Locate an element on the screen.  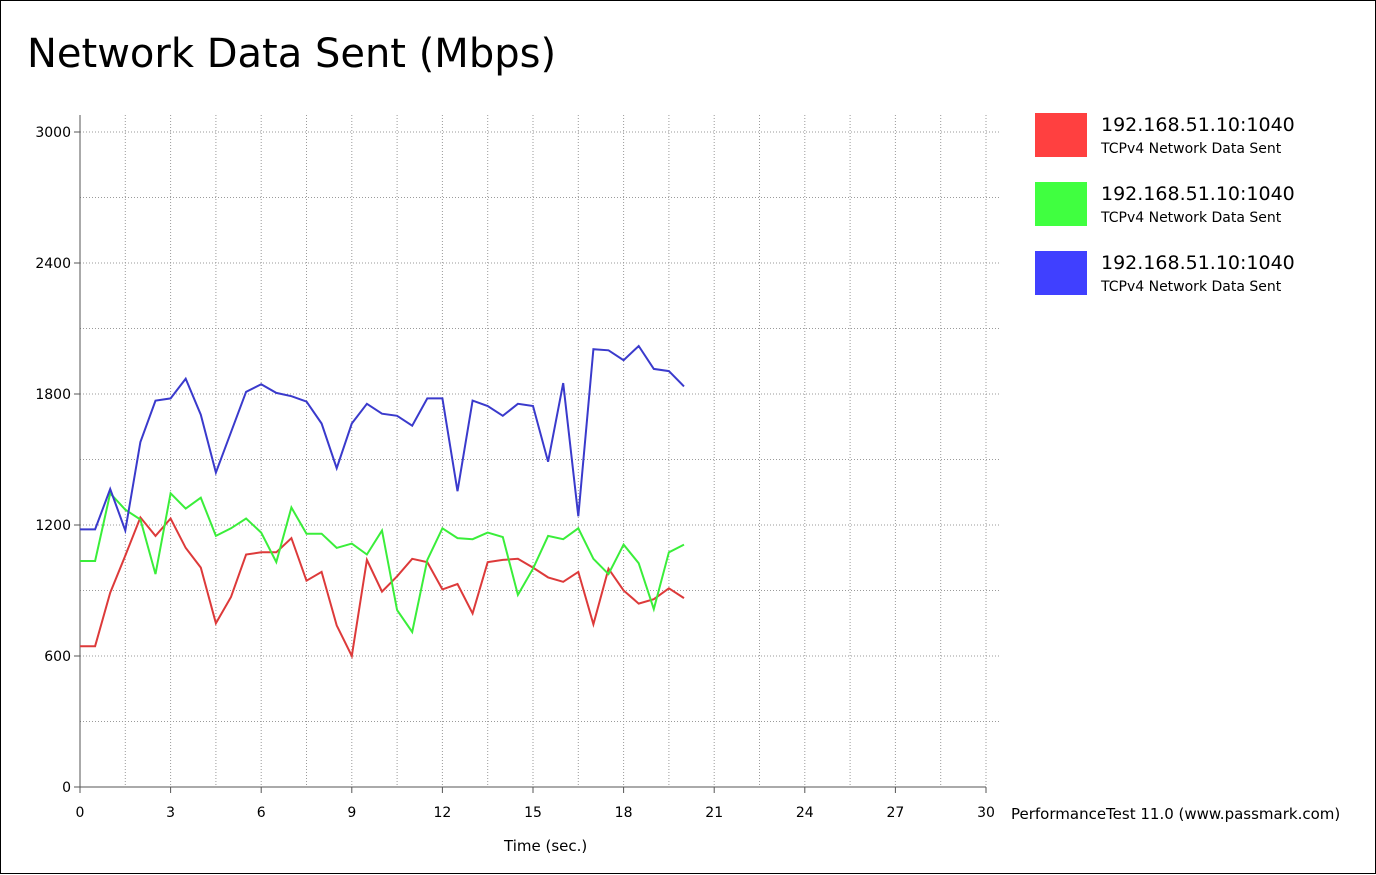
legend-series-description: TCPv4 Network Data Sent is located at coordinates (1191, 218).